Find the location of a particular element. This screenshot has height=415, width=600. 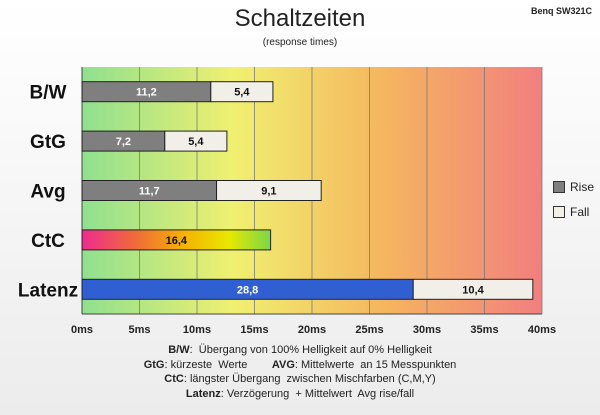

category-label: Avg is located at coordinates (47, 192).